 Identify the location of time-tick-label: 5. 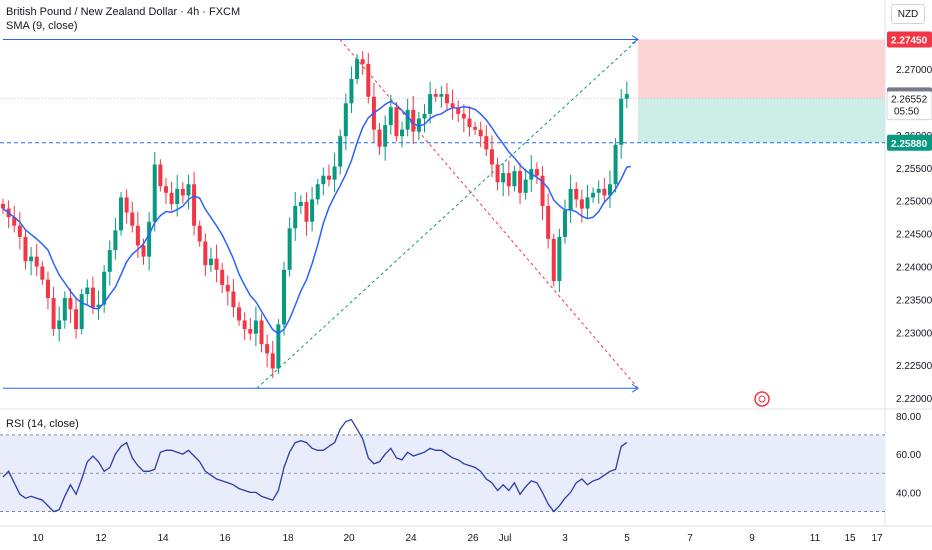
(627, 538).